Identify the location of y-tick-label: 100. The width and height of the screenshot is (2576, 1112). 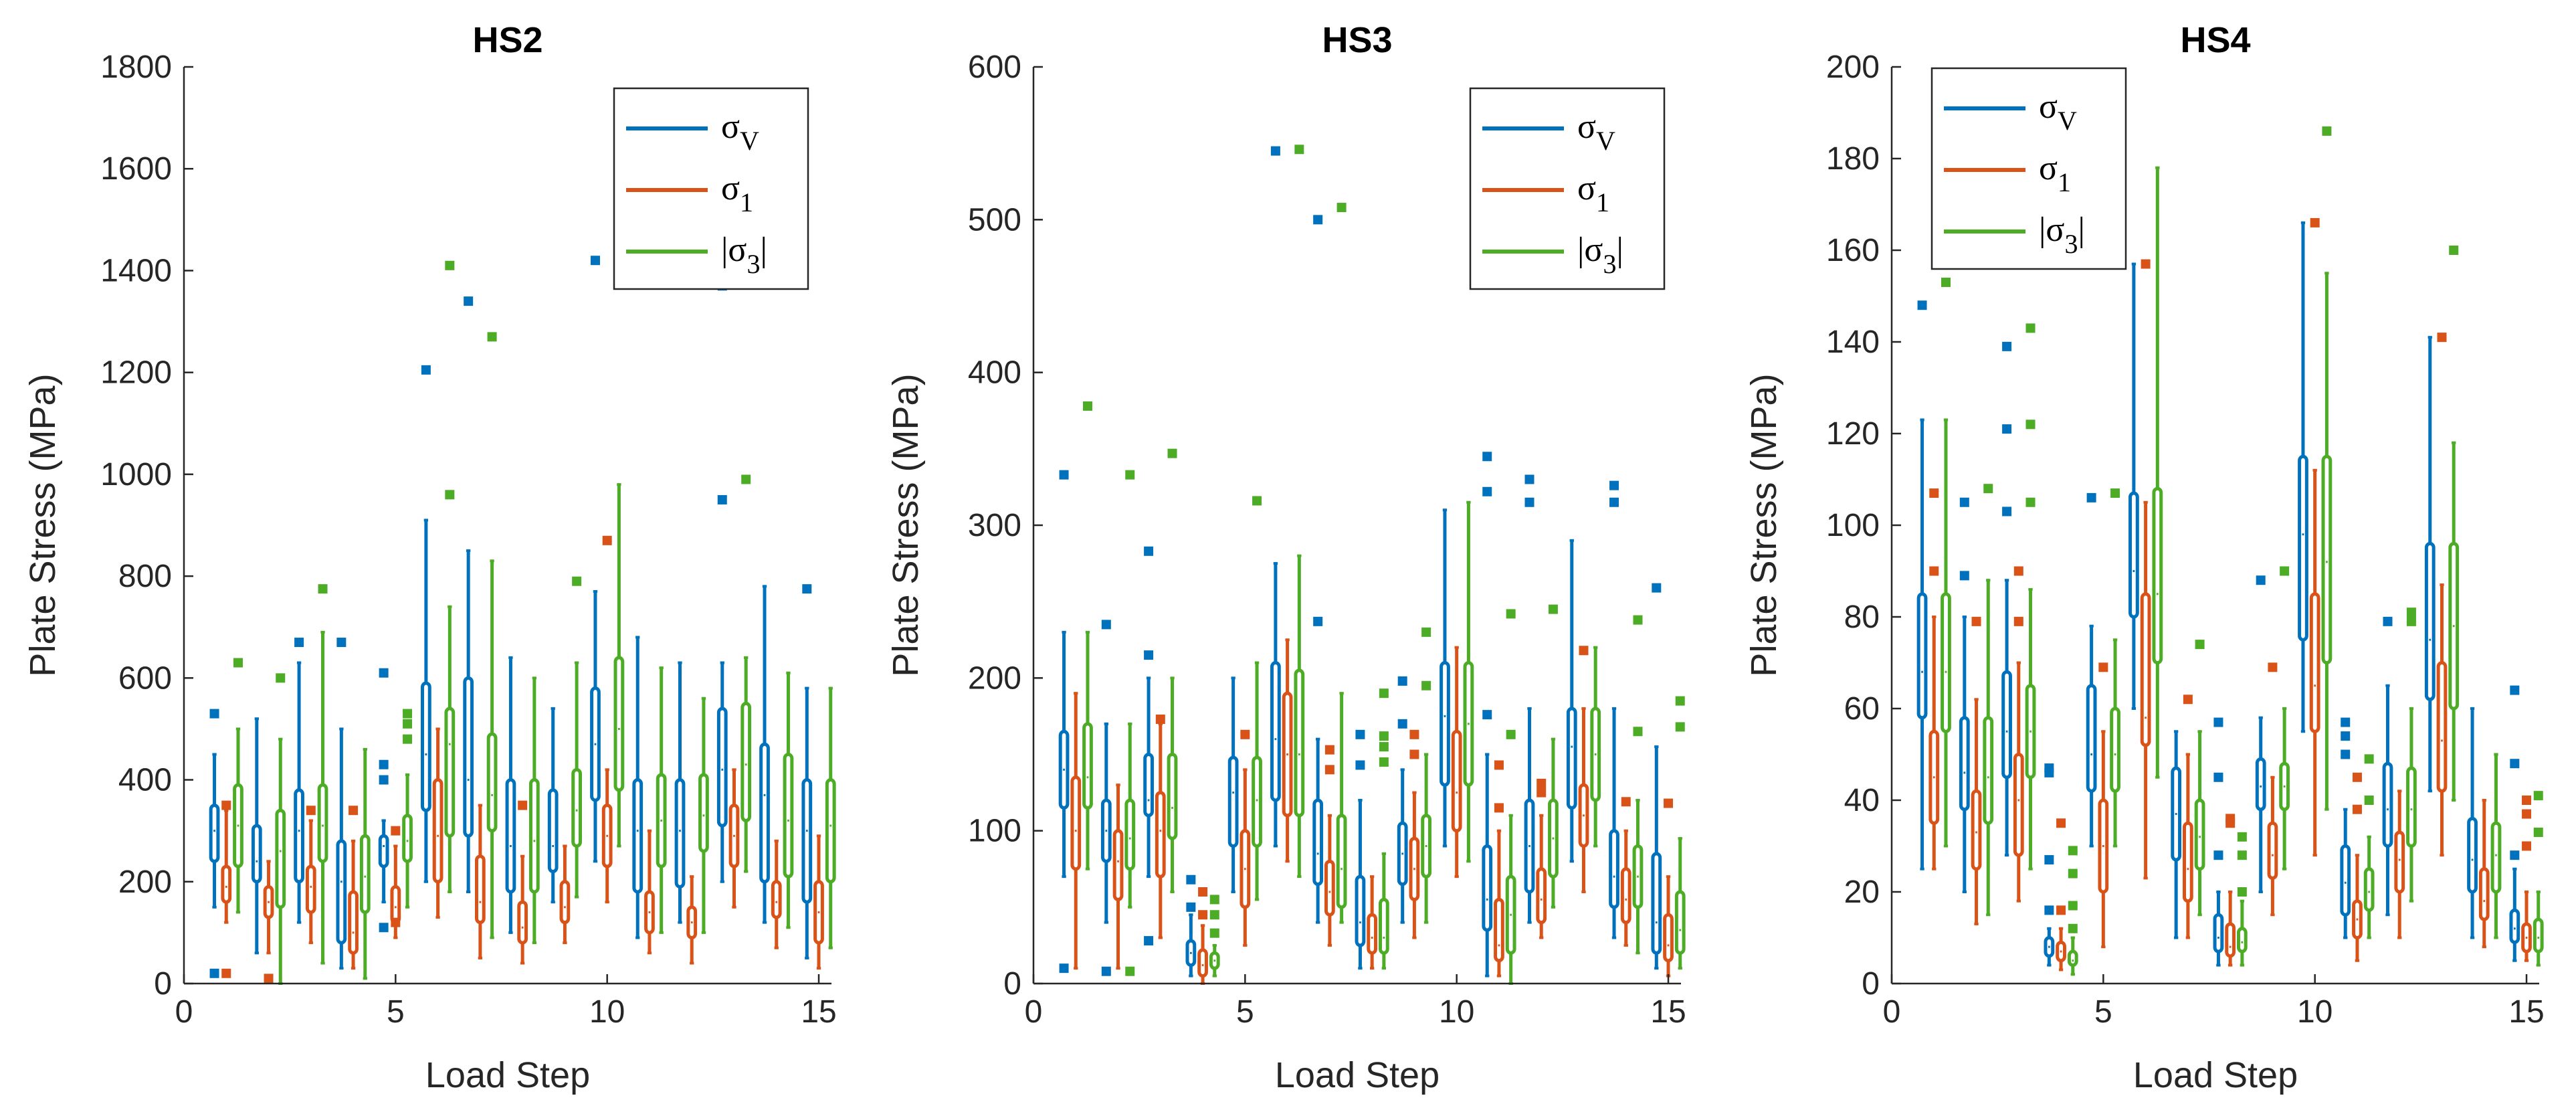
(994, 831).